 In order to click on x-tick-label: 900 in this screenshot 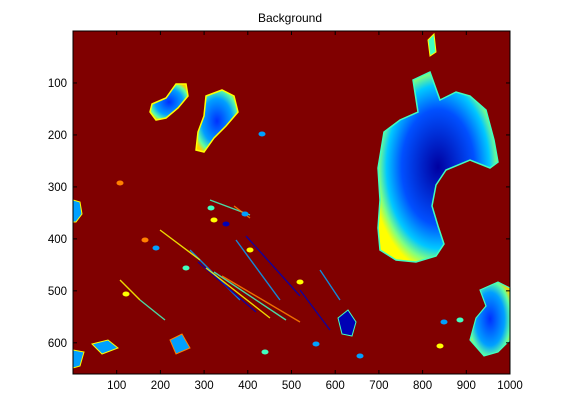, I will do `click(466, 386)`.